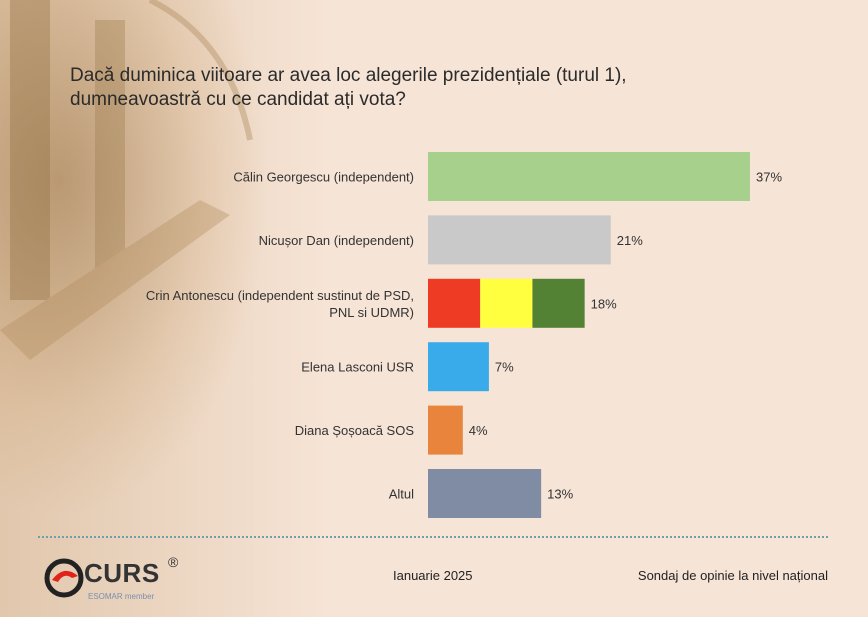 This screenshot has height=617, width=868. What do you see at coordinates (630, 240) in the screenshot?
I see `value-label-1: 21%` at bounding box center [630, 240].